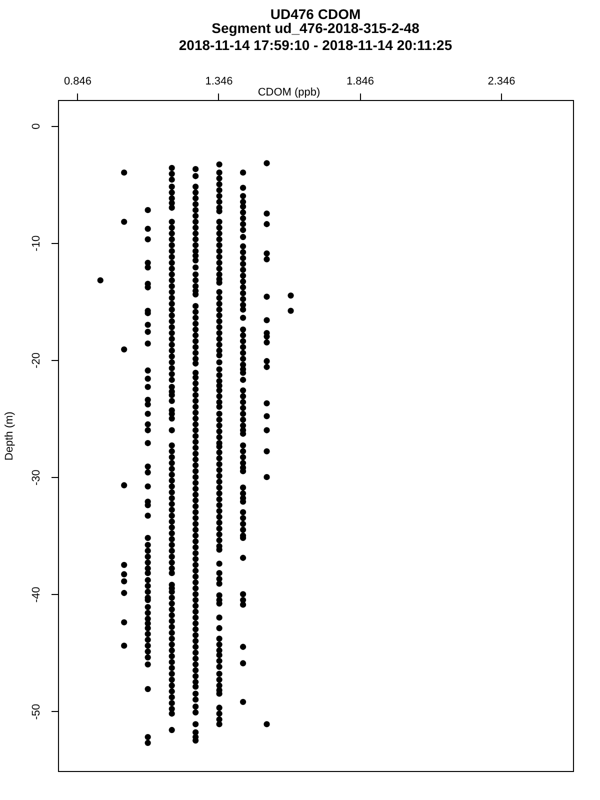  What do you see at coordinates (36, 243) in the screenshot?
I see `y-tick-label: -10` at bounding box center [36, 243].